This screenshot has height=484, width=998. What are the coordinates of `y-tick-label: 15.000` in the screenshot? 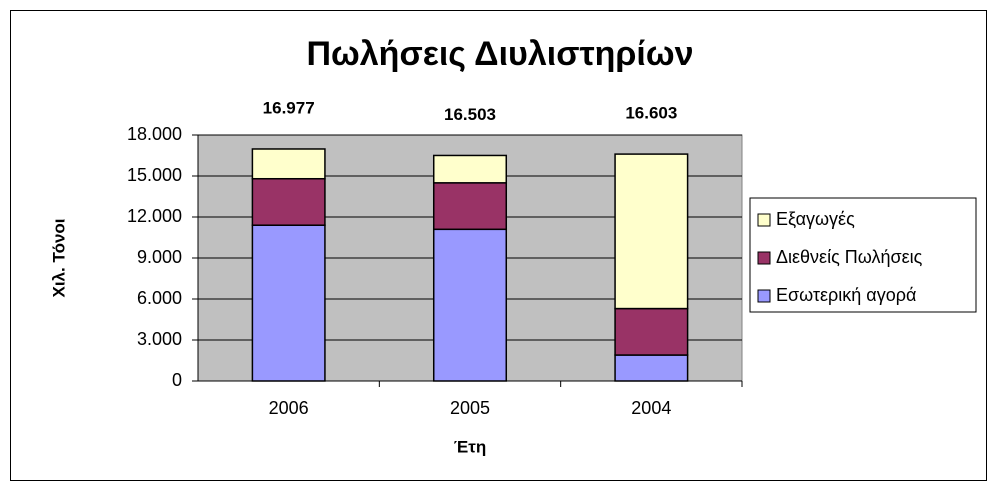 It's located at (154, 175).